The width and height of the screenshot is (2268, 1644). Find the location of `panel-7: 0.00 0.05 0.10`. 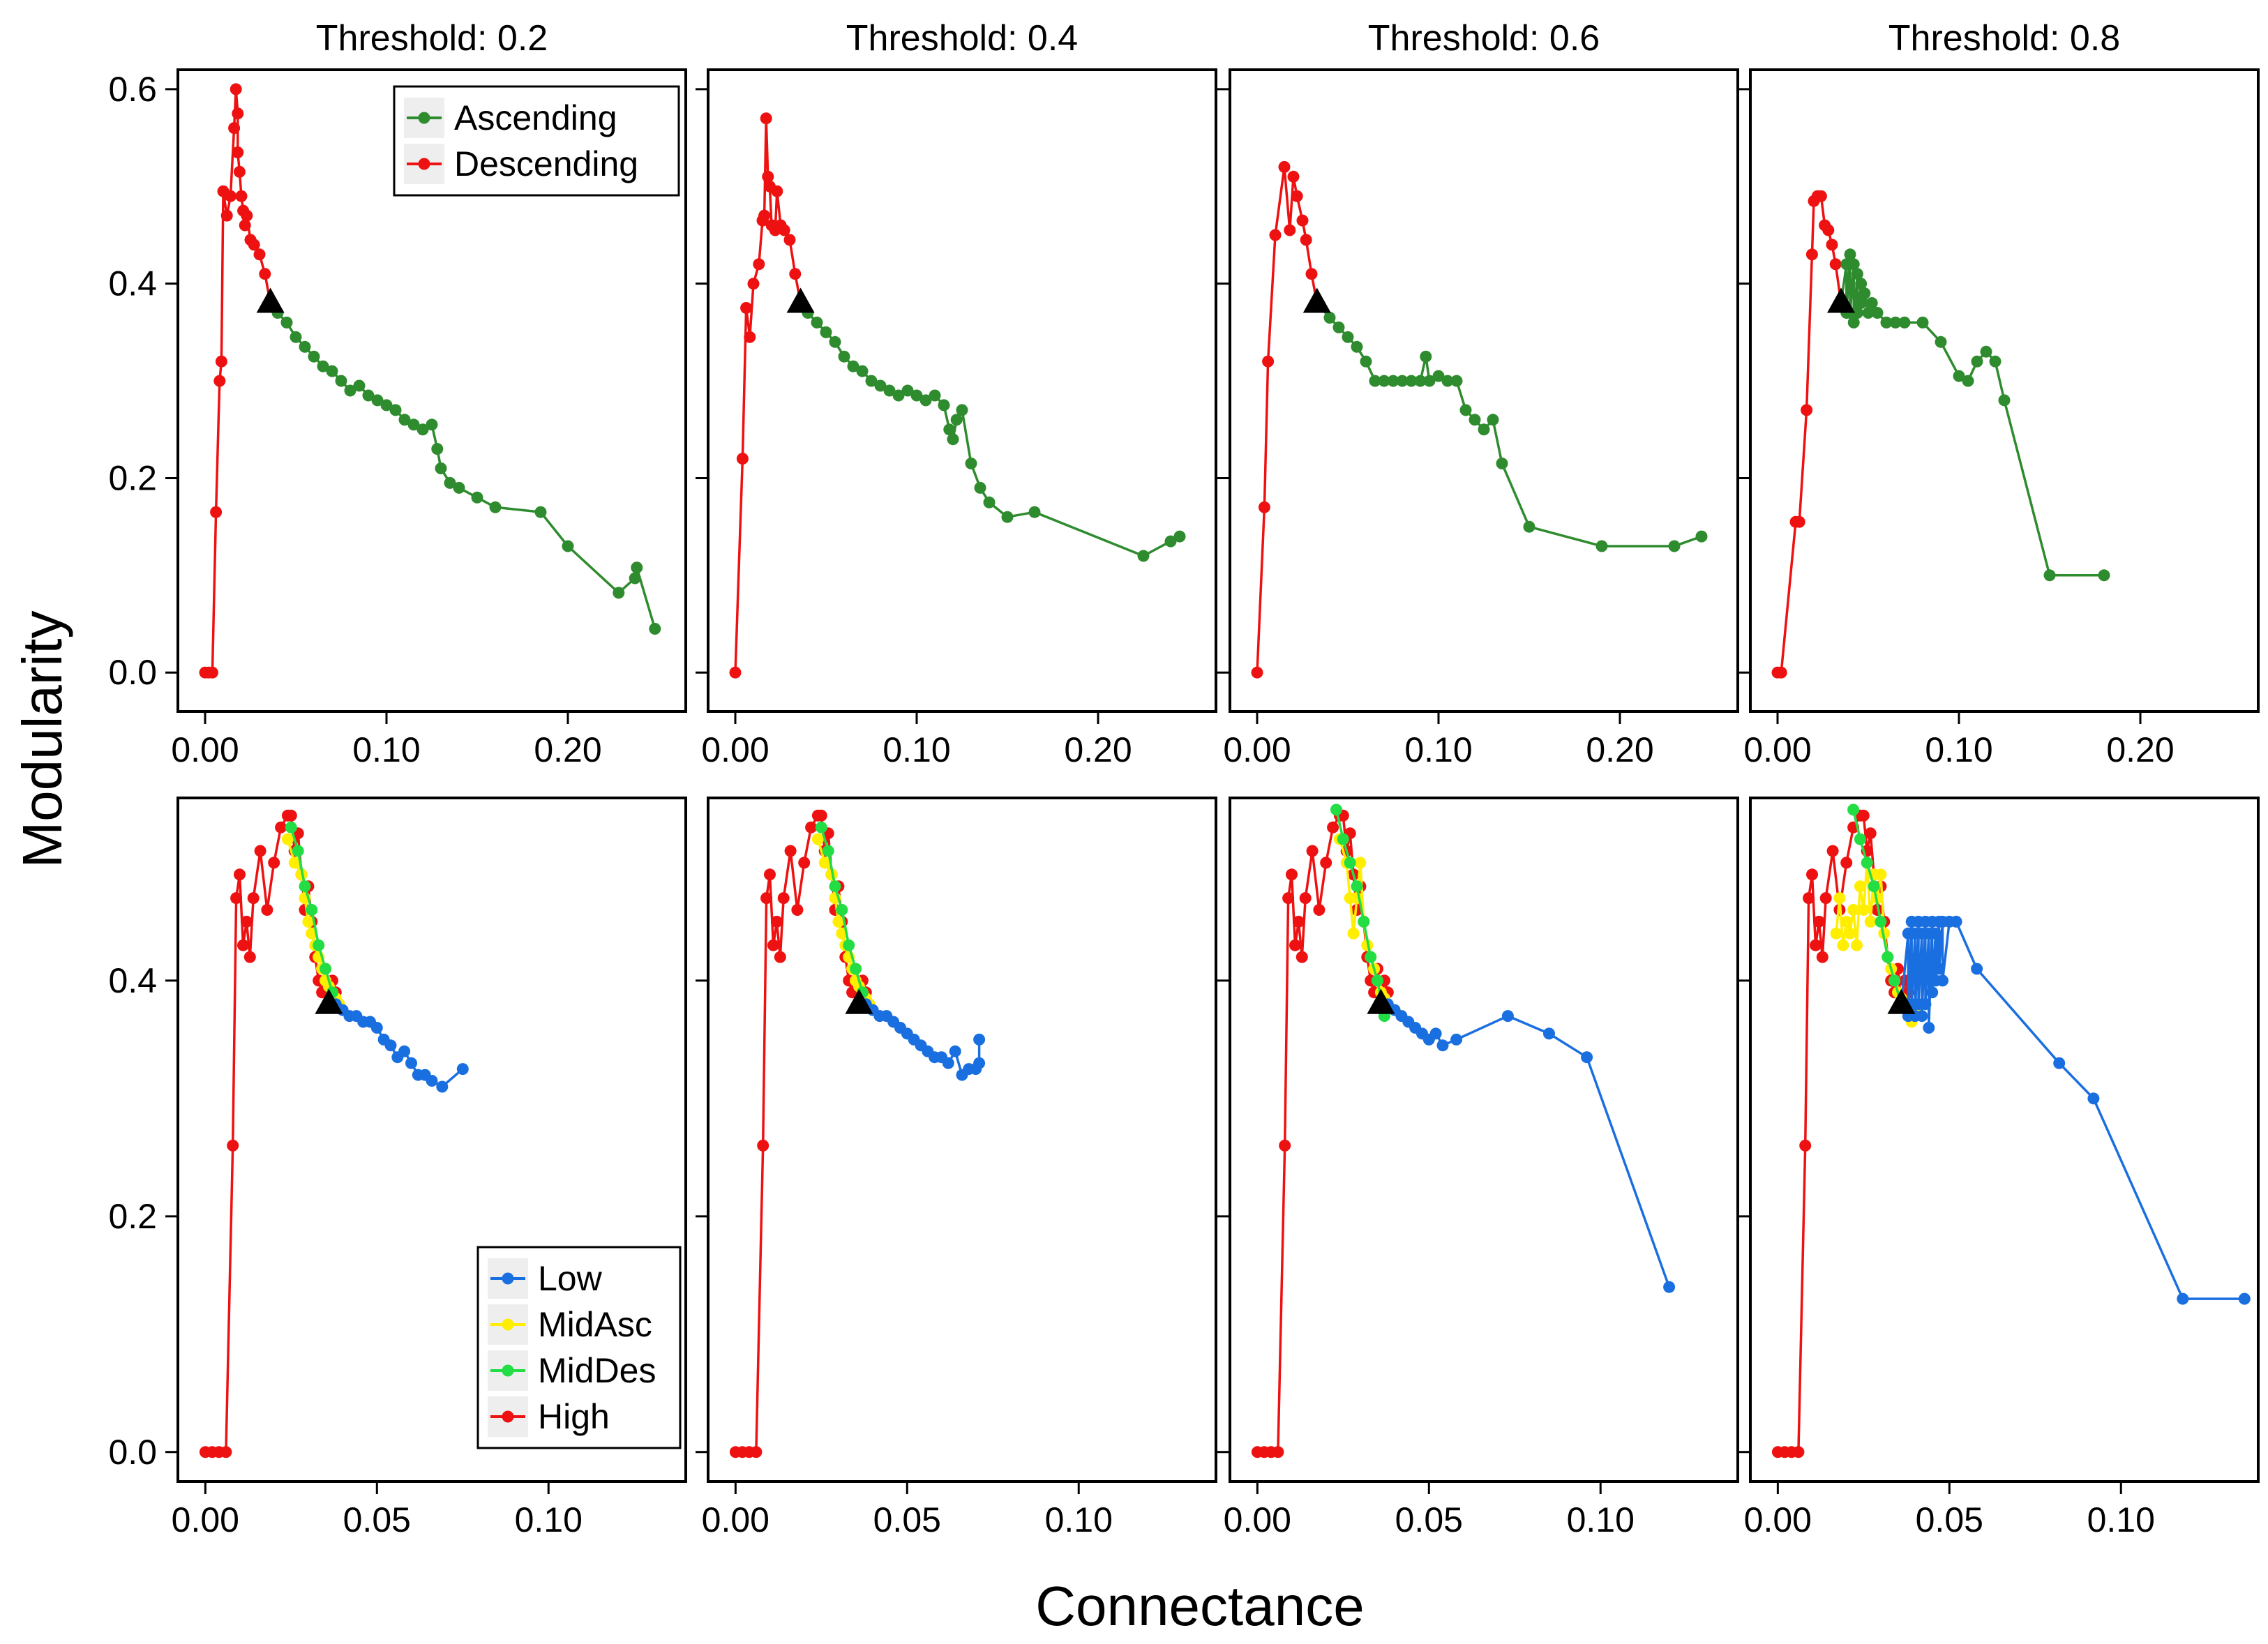

panel-7: 0.00 0.05 0.10 is located at coordinates (1478, 1168).